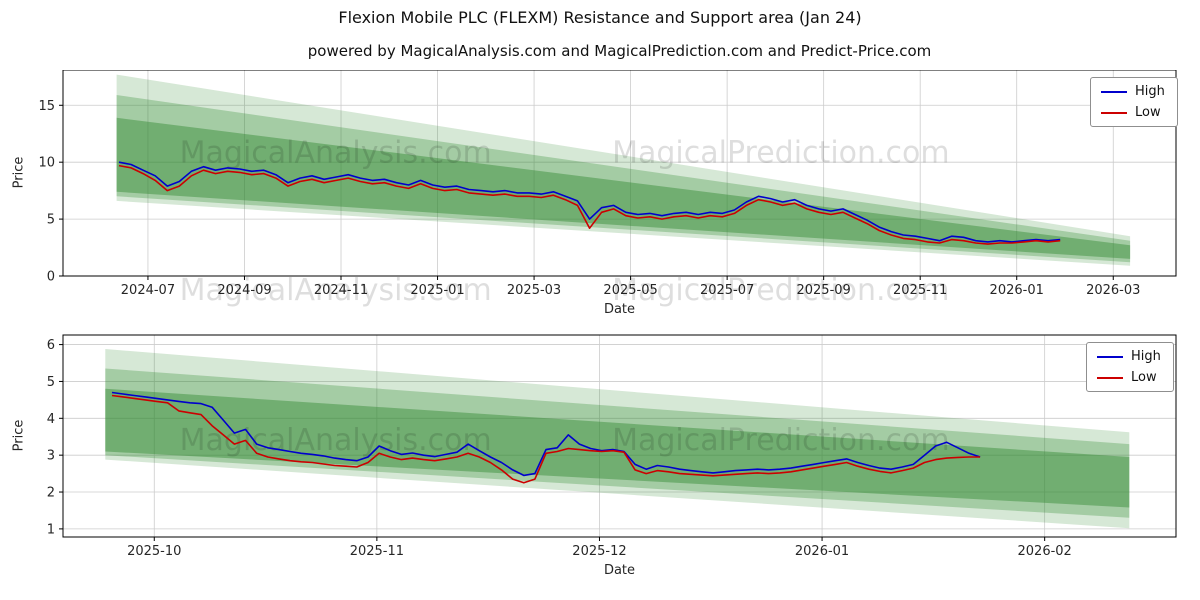  I want to click on svg-text: 6, so click(51, 345).